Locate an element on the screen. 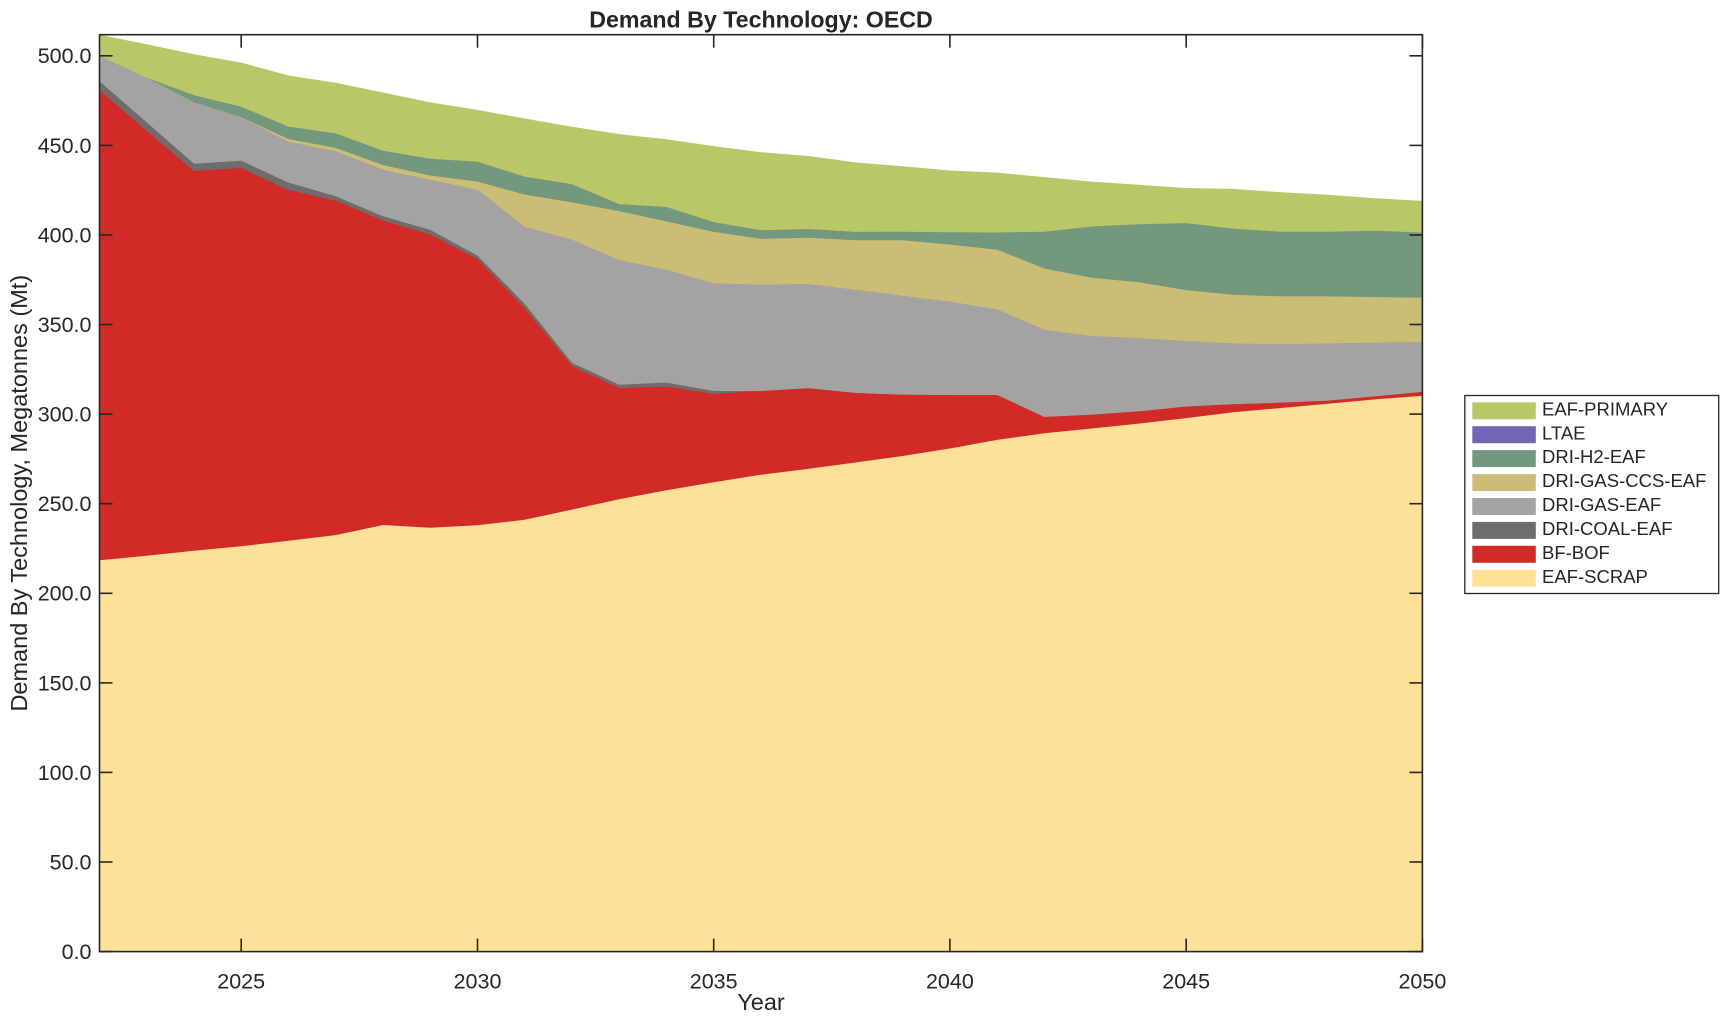  svg-text: 350.0 is located at coordinates (65, 325).